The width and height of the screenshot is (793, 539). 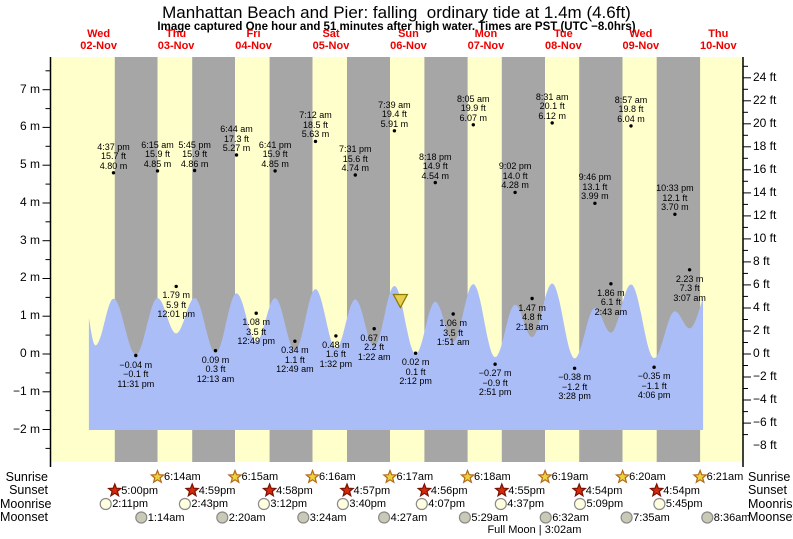 I want to click on moonrise-row-label-right: Moonrise, so click(x=770, y=503).